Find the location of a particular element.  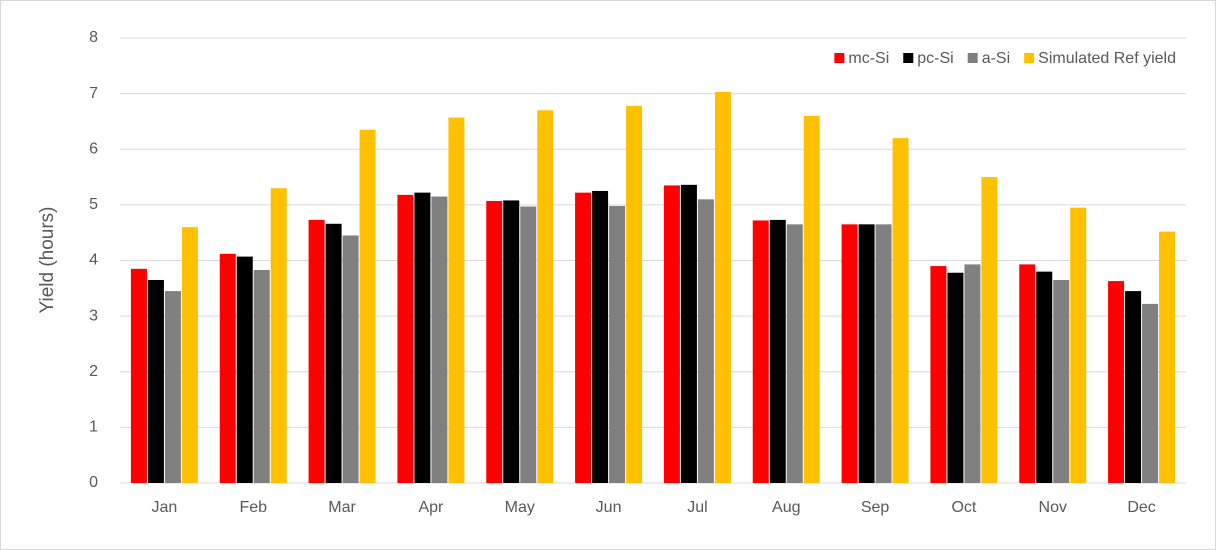

y-tick-label: 2 is located at coordinates (93, 371).